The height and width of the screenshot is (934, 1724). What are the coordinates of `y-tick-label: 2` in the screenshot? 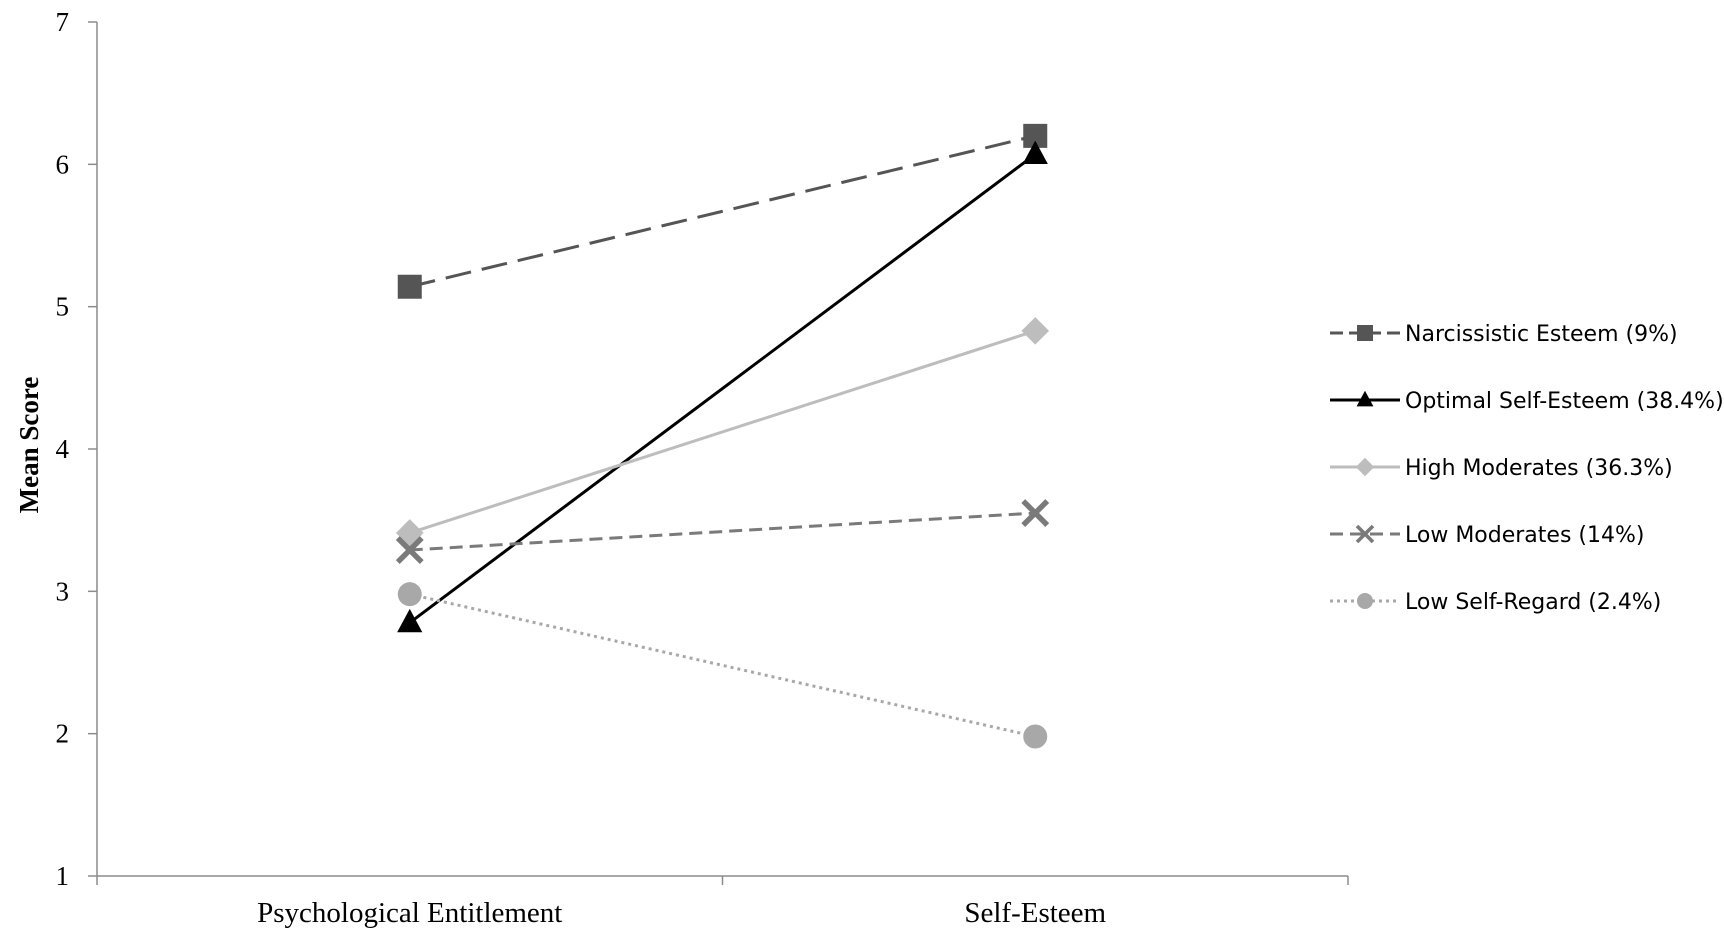 It's located at (63, 734).